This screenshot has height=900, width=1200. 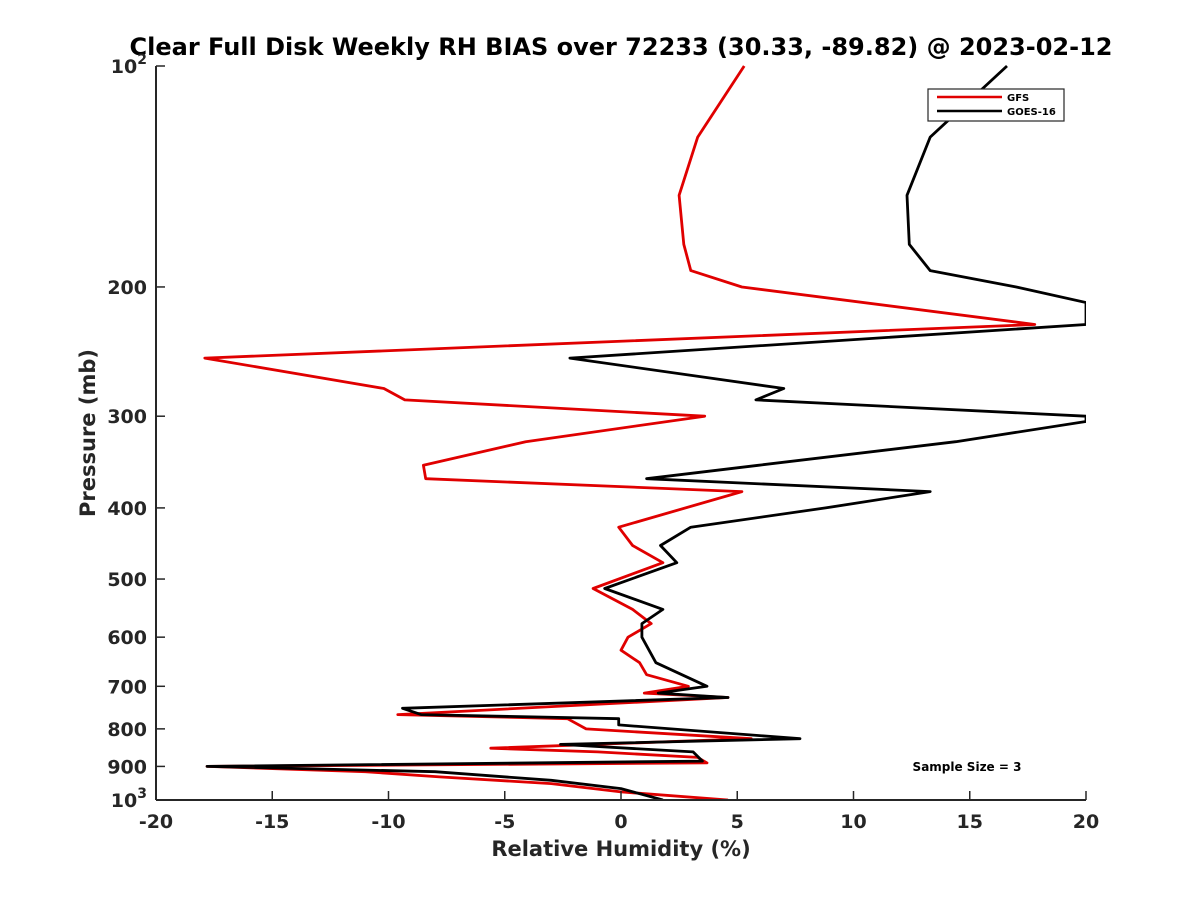 What do you see at coordinates (127, 580) in the screenshot?
I see `y-tick-label: 500` at bounding box center [127, 580].